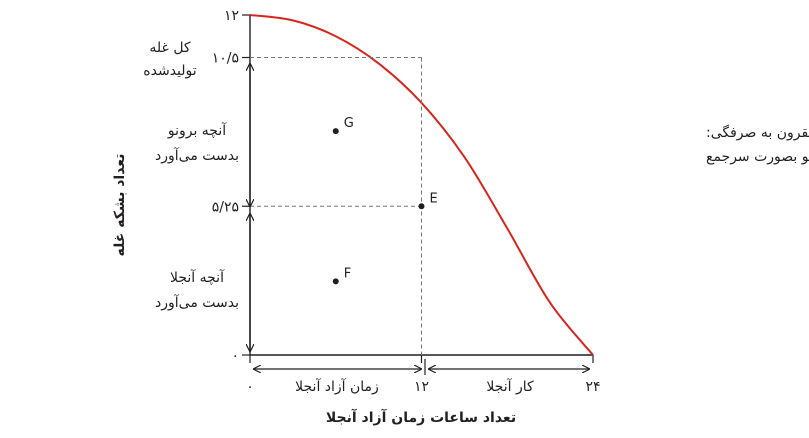 This screenshot has width=809, height=438. I want to click on work-label: کار آنجلا, so click(510, 386).